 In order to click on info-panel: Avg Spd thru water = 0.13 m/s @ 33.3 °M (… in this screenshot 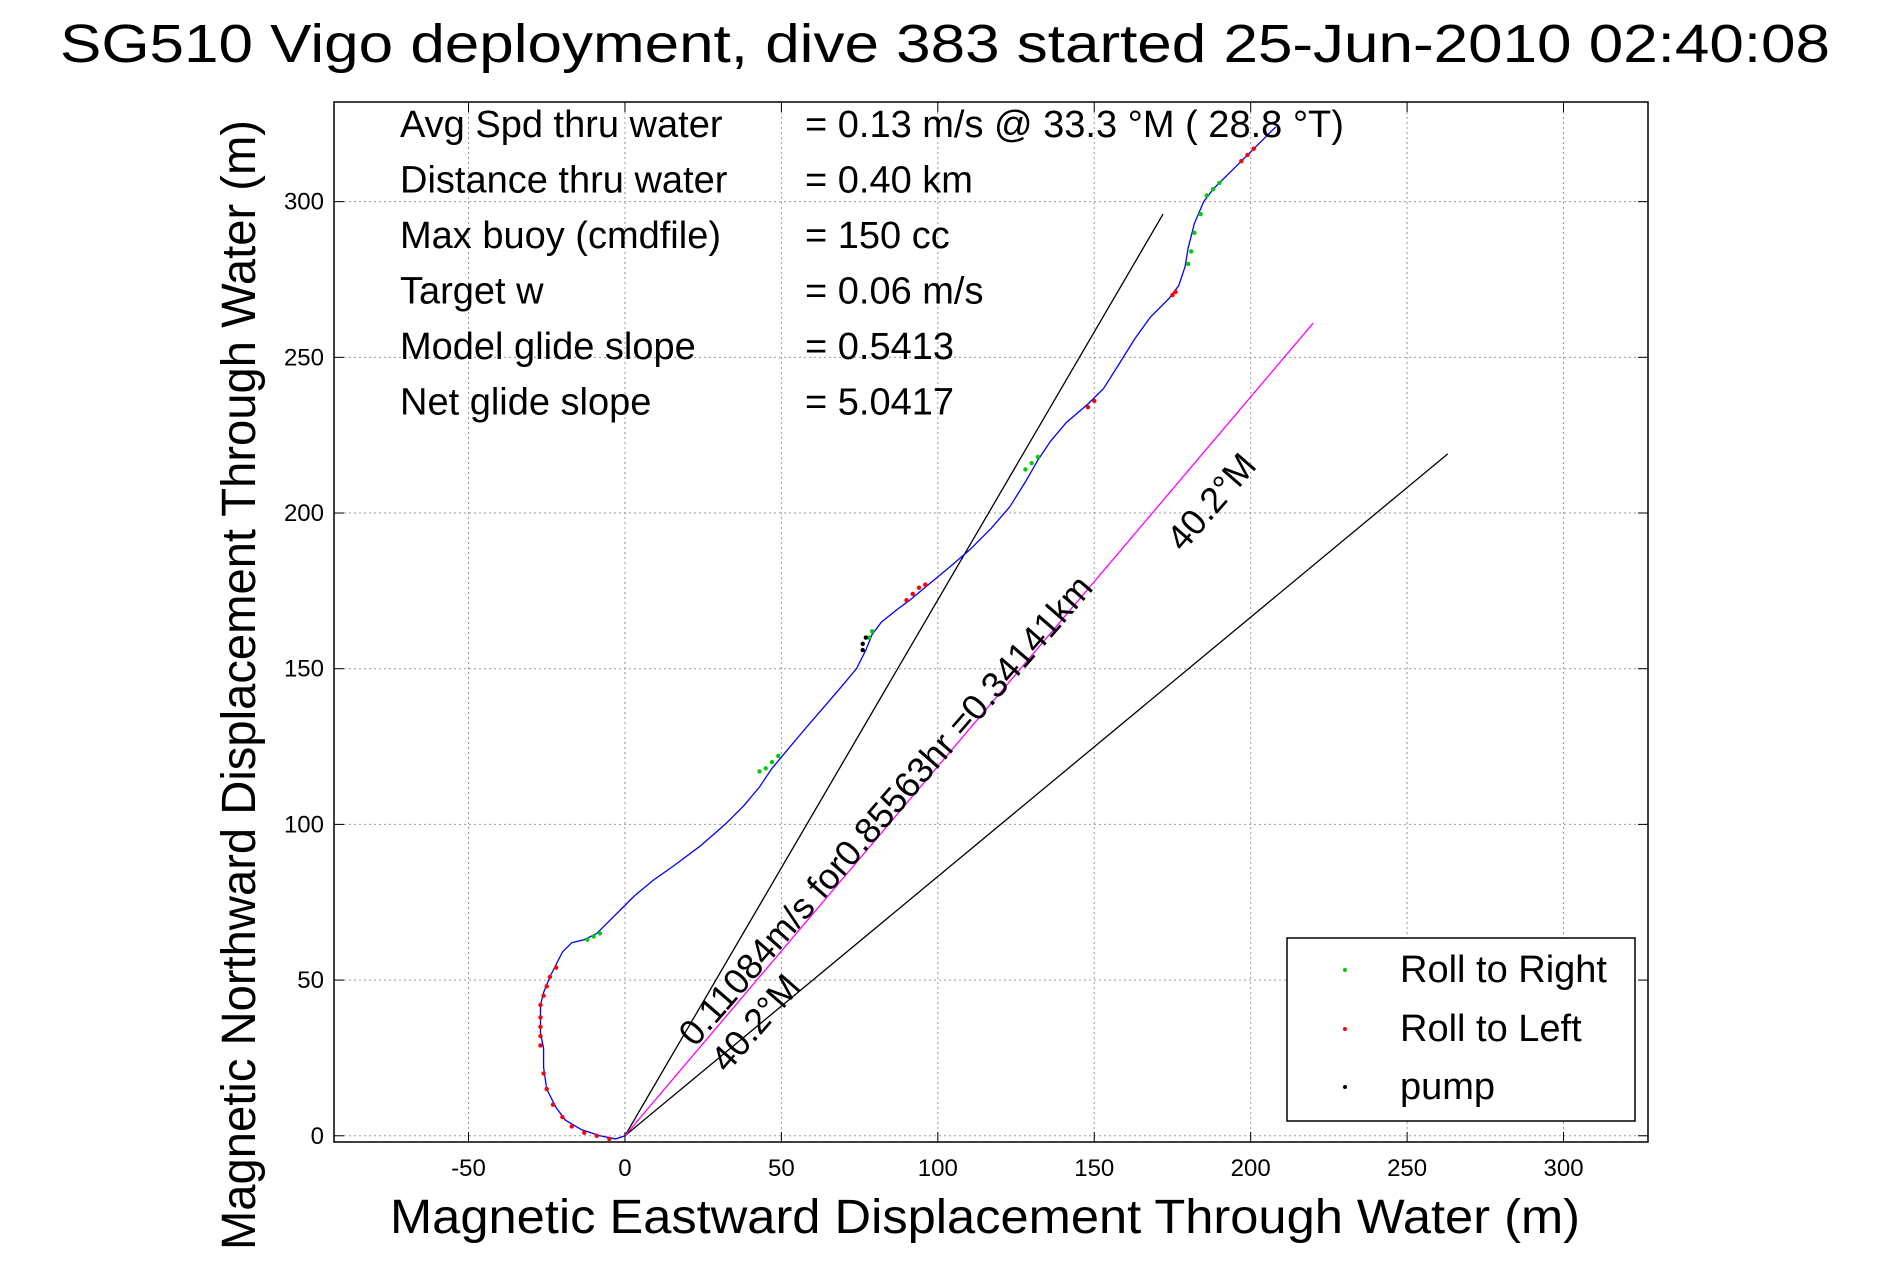, I will do `click(872, 264)`.